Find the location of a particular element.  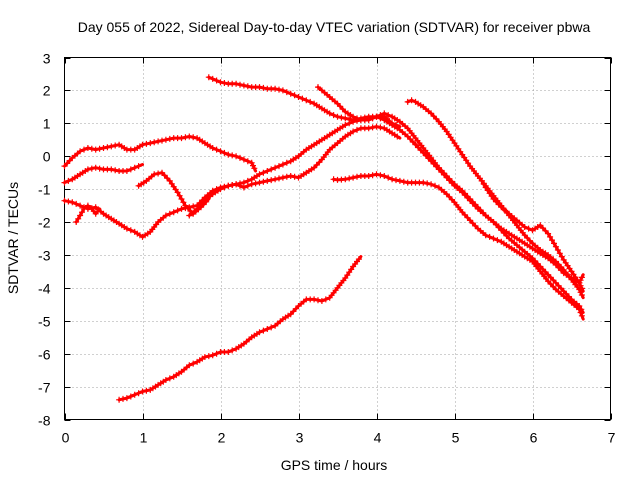

y-tick-labels: -8 -7 -6 -5 -4 -3 -2 -1 0 1 2 3 is located at coordinates (44, 240).